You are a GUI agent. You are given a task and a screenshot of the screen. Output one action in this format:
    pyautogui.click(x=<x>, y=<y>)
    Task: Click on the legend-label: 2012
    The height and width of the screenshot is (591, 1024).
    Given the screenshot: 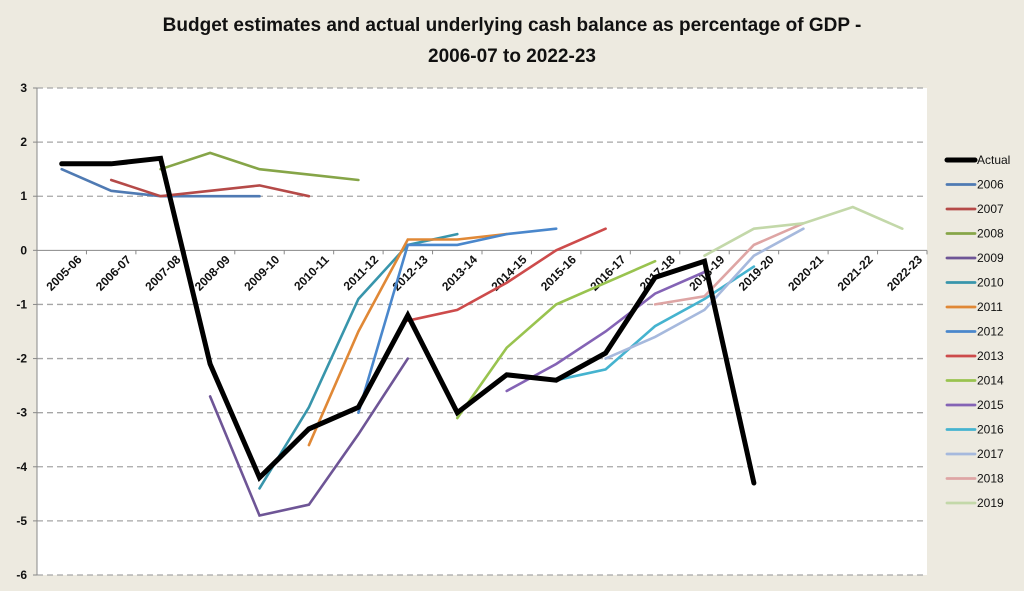 What is the action you would take?
    pyautogui.click(x=990, y=332)
    